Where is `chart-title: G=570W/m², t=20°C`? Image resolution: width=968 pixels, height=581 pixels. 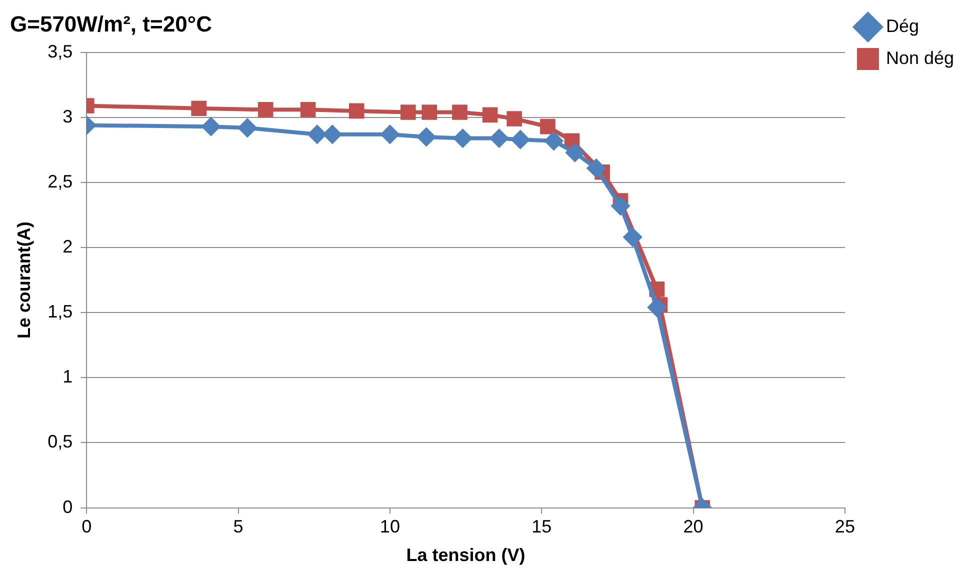
chart-title: G=570W/m², t=20°C is located at coordinates (111, 23).